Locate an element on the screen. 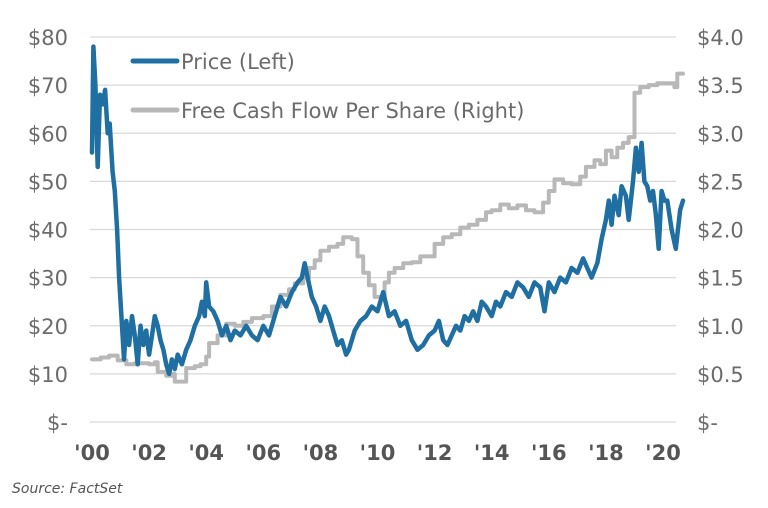 Image resolution: width=768 pixels, height=508 pixels. right-axis-tick-label: $3.0 is located at coordinates (720, 134).